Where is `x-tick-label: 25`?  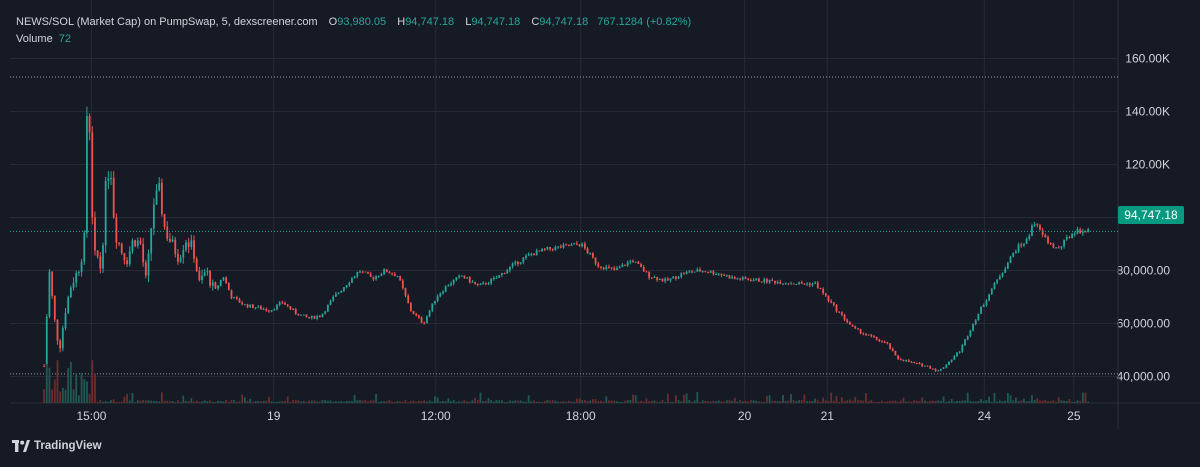
x-tick-label: 25 is located at coordinates (1074, 416).